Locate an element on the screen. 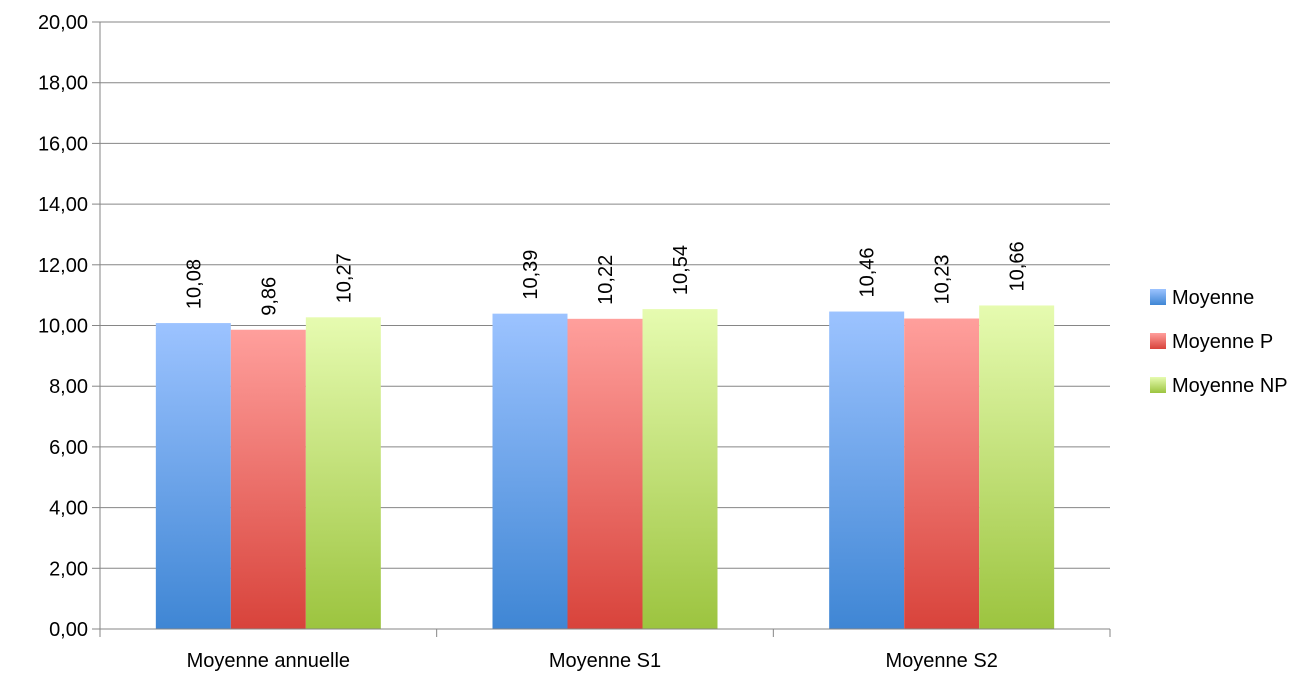 The width and height of the screenshot is (1314, 682). y-tick-label: 16,00 is located at coordinates (63, 144).